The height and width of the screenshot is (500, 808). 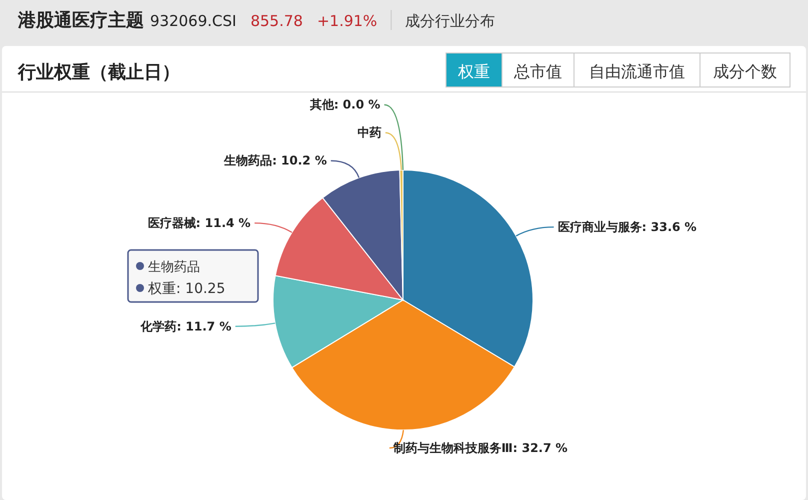 I want to click on text: +1.91%, so click(x=347, y=21).